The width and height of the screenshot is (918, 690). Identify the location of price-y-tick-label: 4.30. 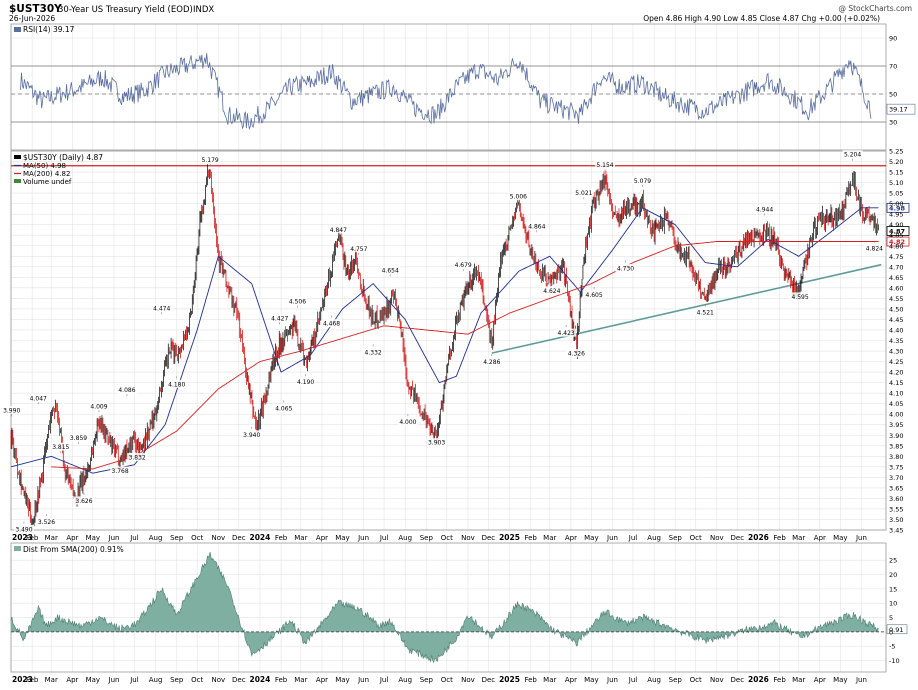
(896, 352).